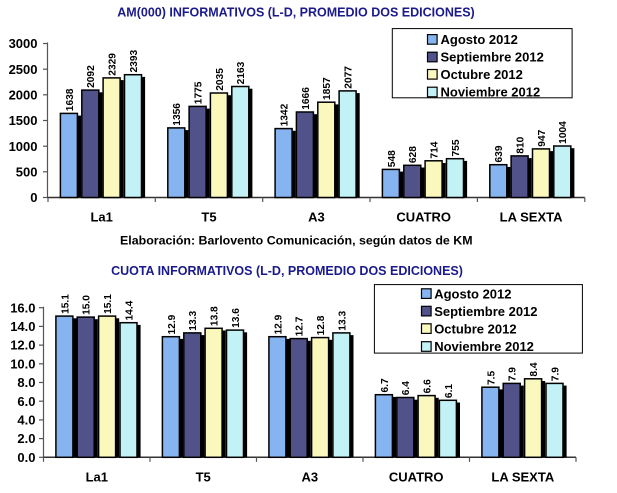 The image size is (617, 493). What do you see at coordinates (33, 197) in the screenshot?
I see `svg-text: 0` at bounding box center [33, 197].